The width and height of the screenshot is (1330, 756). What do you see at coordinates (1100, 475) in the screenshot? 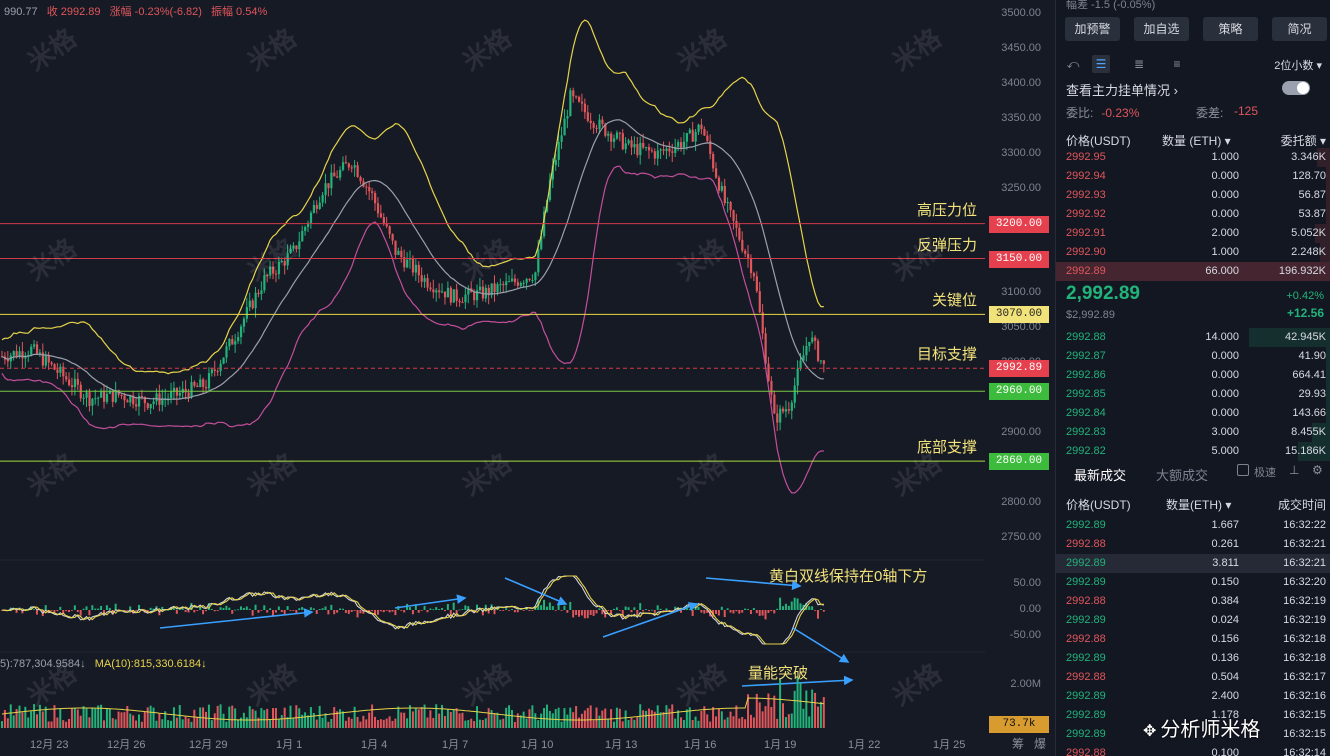
I see `tab-latest-trades: 最新成交` at bounding box center [1100, 475].